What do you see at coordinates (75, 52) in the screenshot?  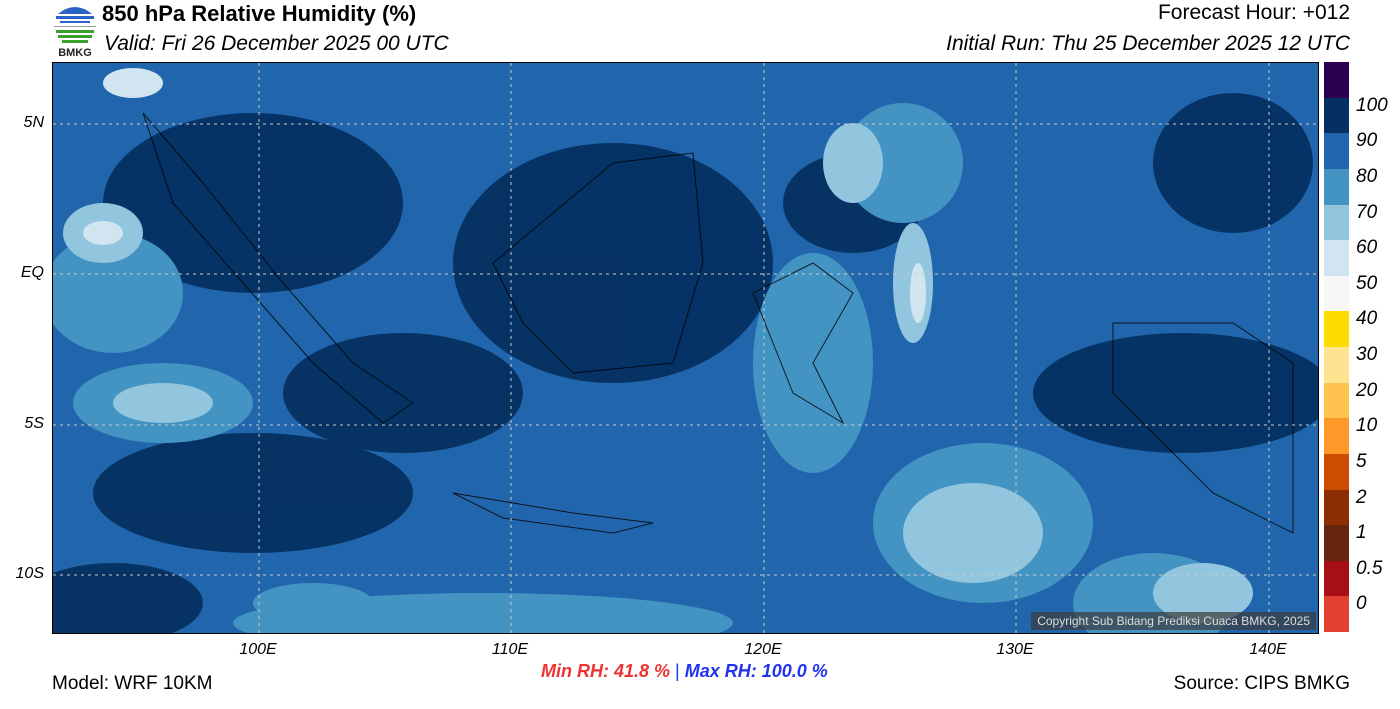 I see `logo-text: BMKG` at bounding box center [75, 52].